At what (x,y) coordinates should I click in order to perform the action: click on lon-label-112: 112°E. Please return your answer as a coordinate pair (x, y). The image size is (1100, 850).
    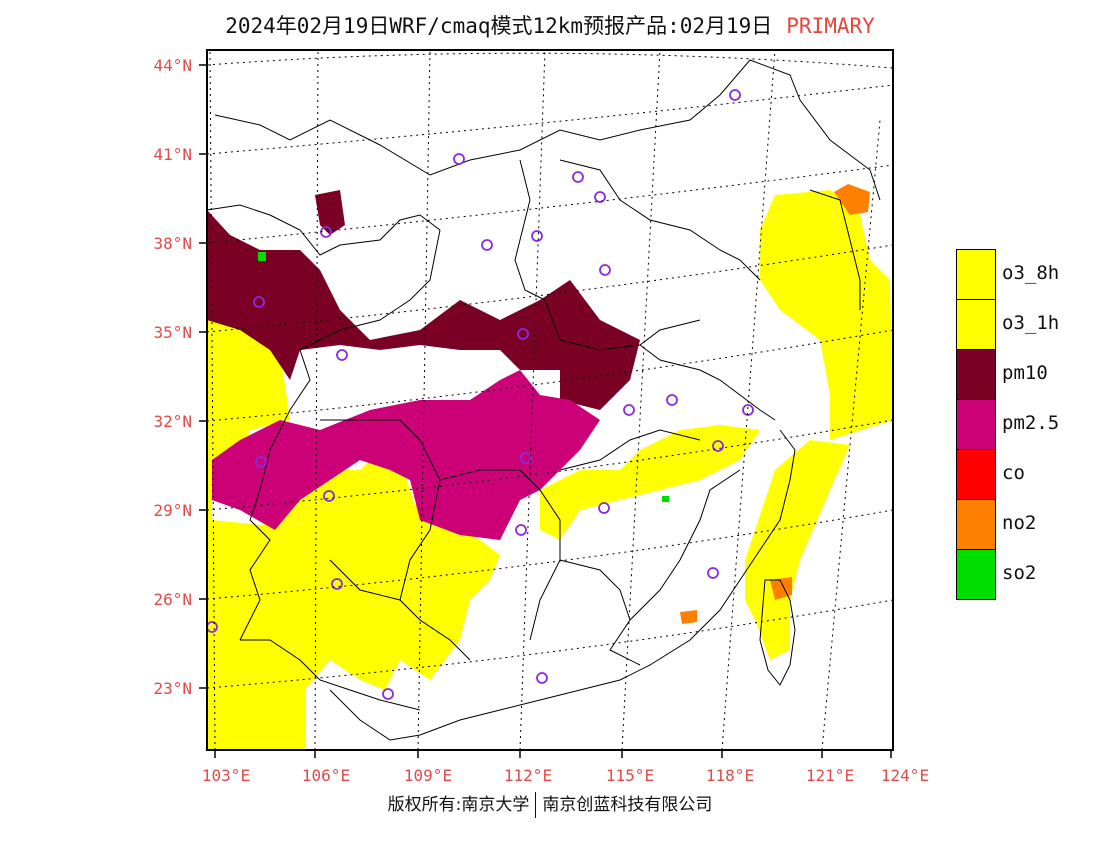
    Looking at the image, I should click on (528, 775).